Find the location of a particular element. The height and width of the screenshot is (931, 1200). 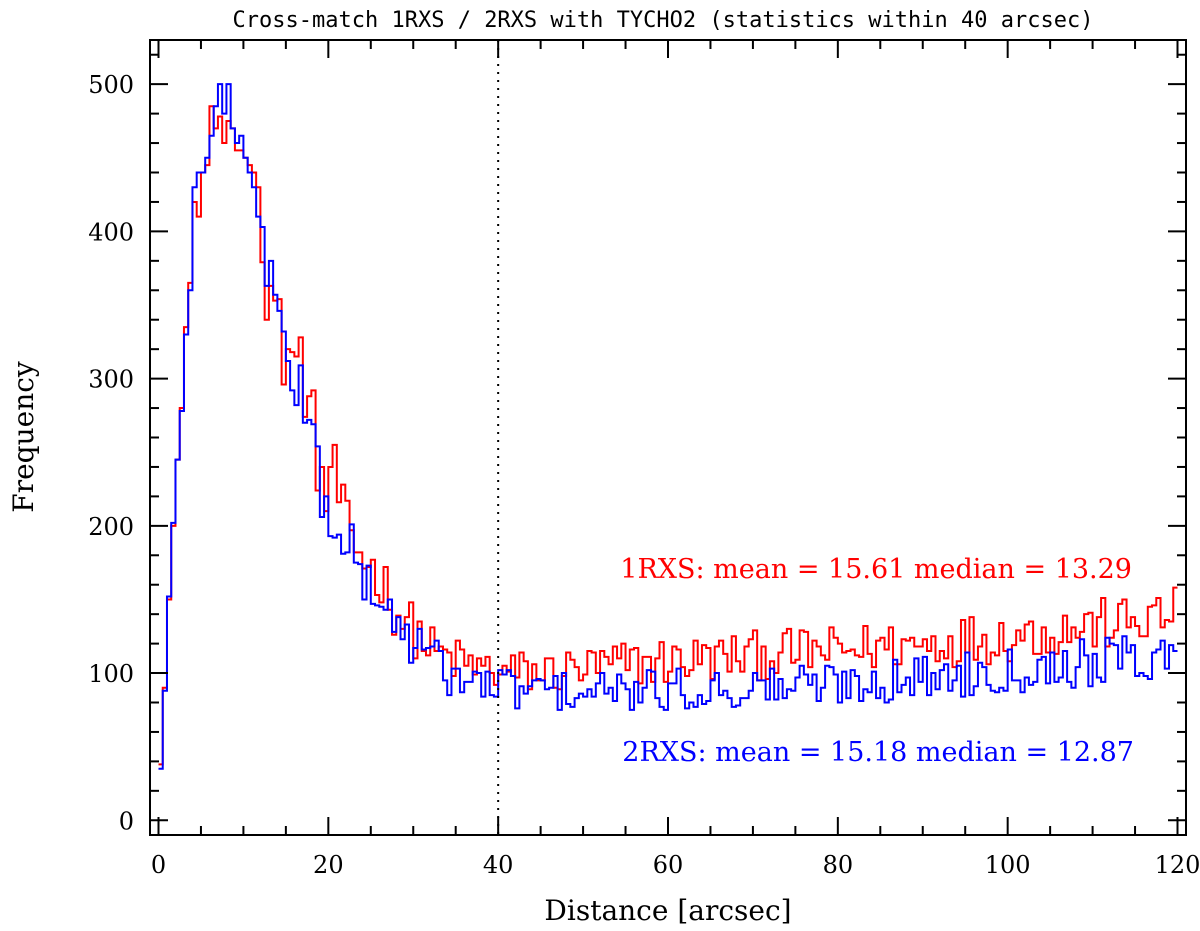

y-tick-label: 300 is located at coordinates (111, 380).